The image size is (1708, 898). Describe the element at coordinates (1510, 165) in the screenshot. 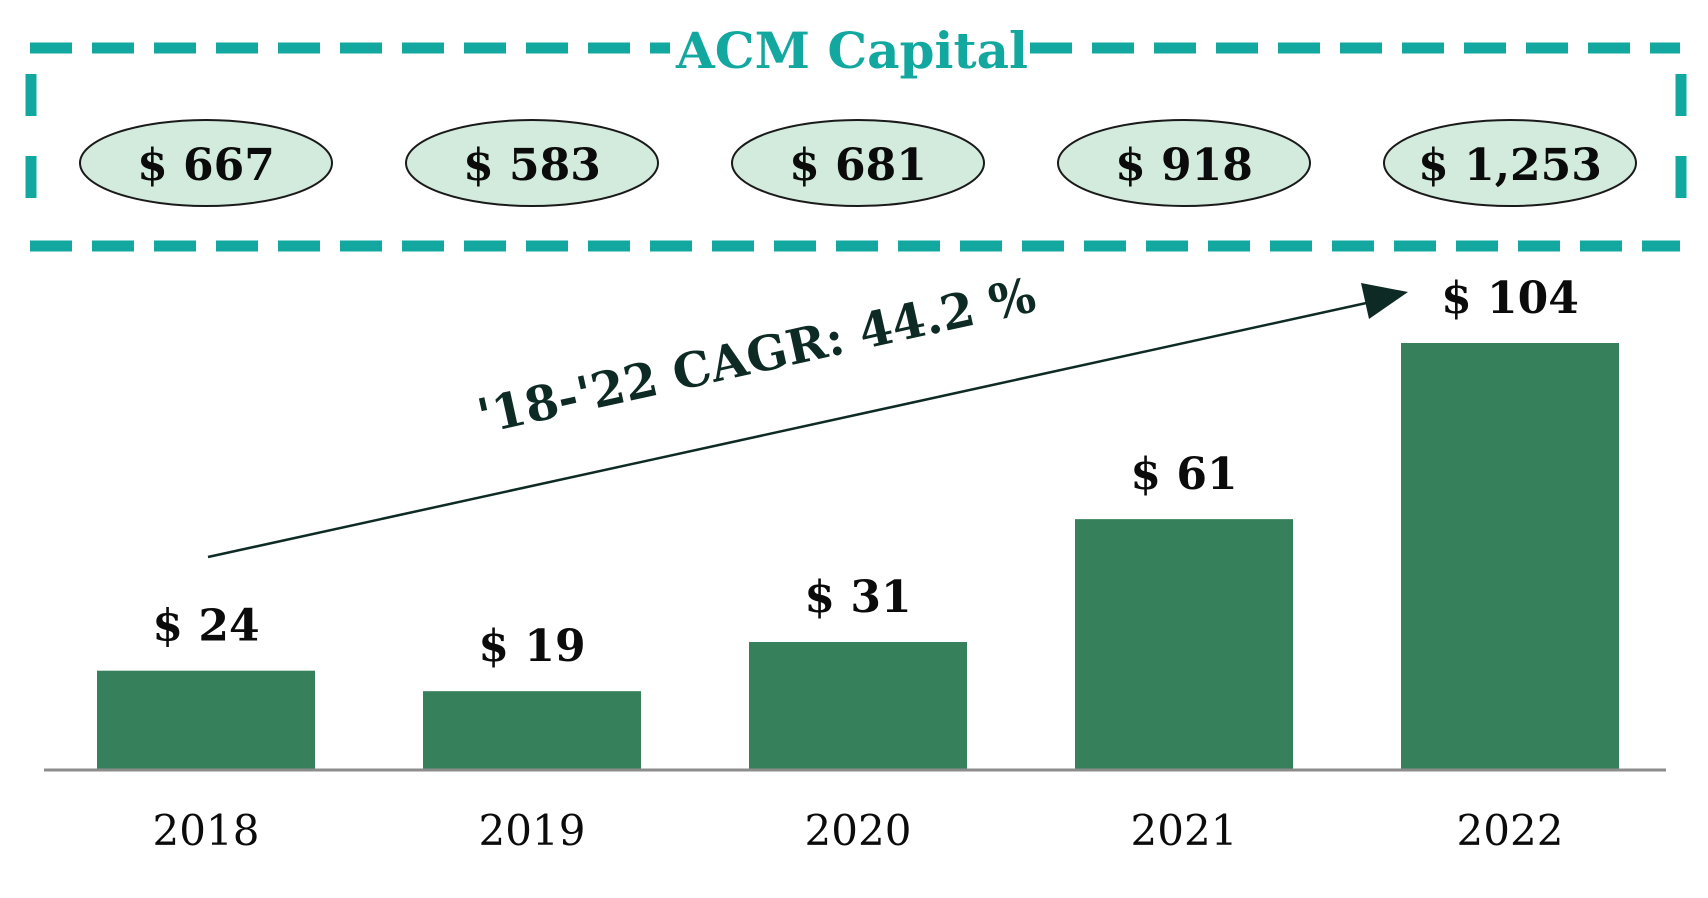

I see `badge-value: $ 1,253` at that location.